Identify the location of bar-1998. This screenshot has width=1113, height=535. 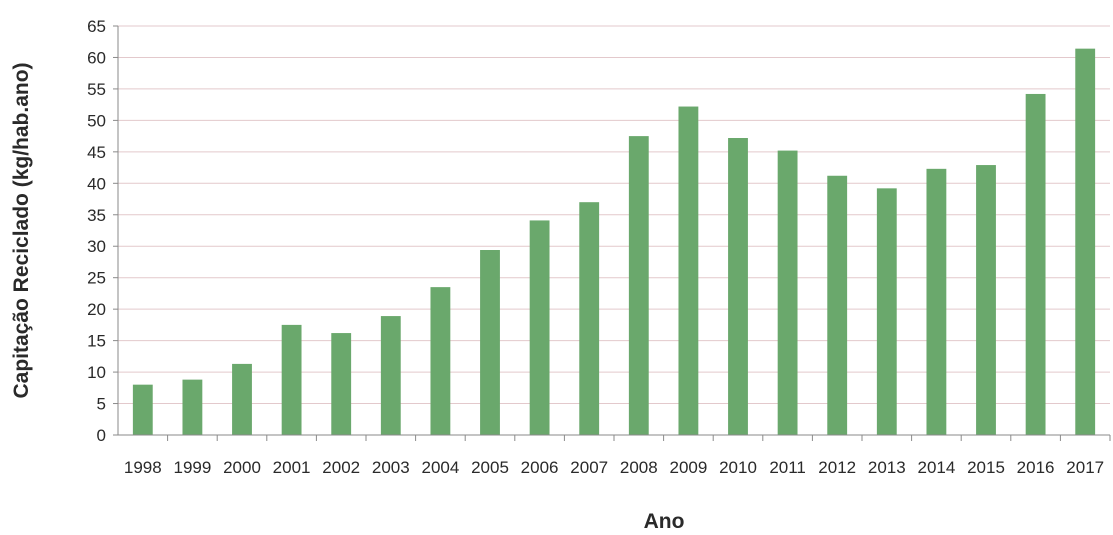
(142, 409).